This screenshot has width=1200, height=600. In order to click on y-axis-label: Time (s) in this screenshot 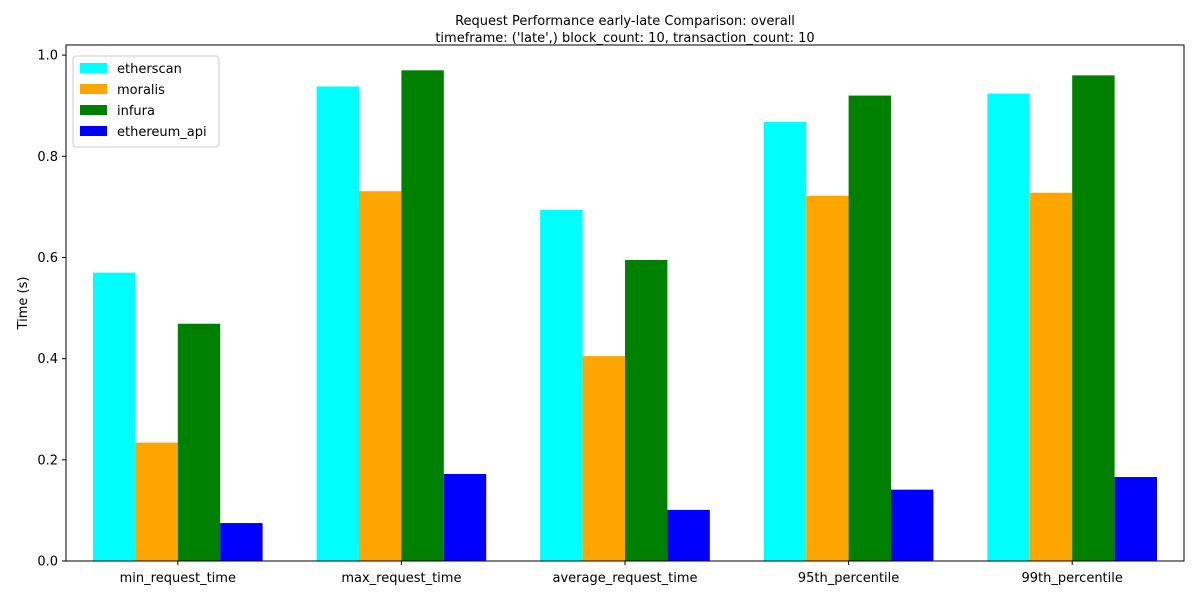, I will do `click(23, 304)`.